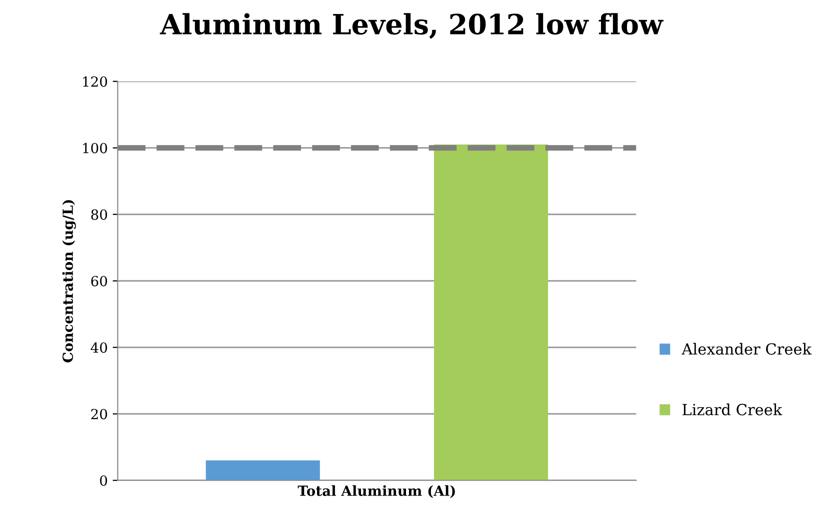  Describe the element at coordinates (732, 410) in the screenshot. I see `legend-label: Lizard Creek` at that location.